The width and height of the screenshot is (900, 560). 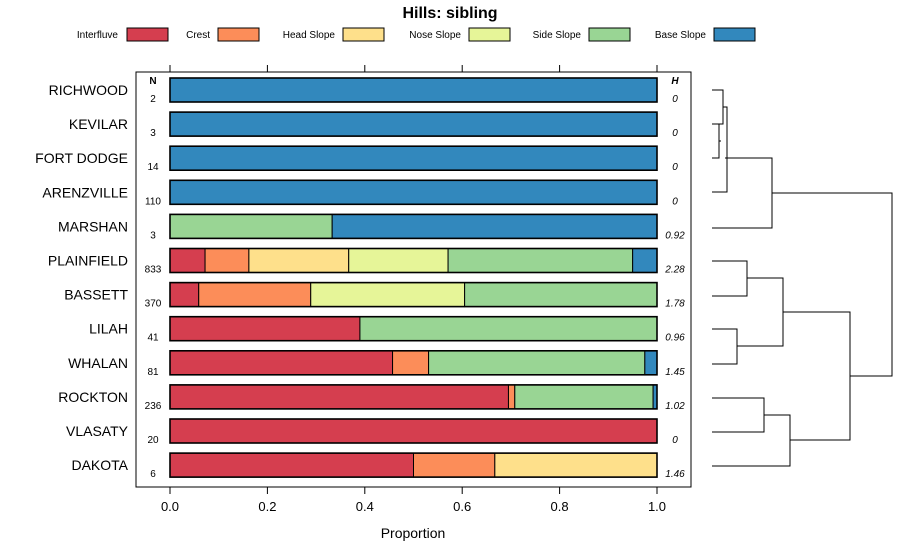 I want to click on bar-plainfield-head-slope, so click(x=299, y=260).